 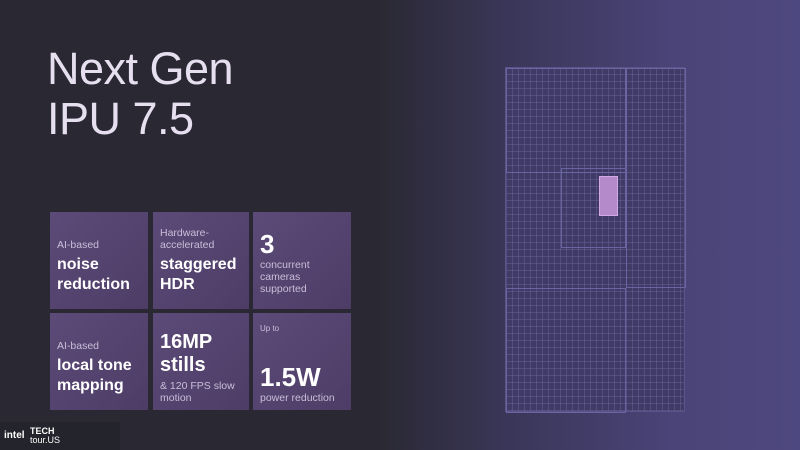 What do you see at coordinates (201, 260) in the screenshot?
I see `tile-staggered-hdr: Hardware-accelerated staggered HDR` at bounding box center [201, 260].